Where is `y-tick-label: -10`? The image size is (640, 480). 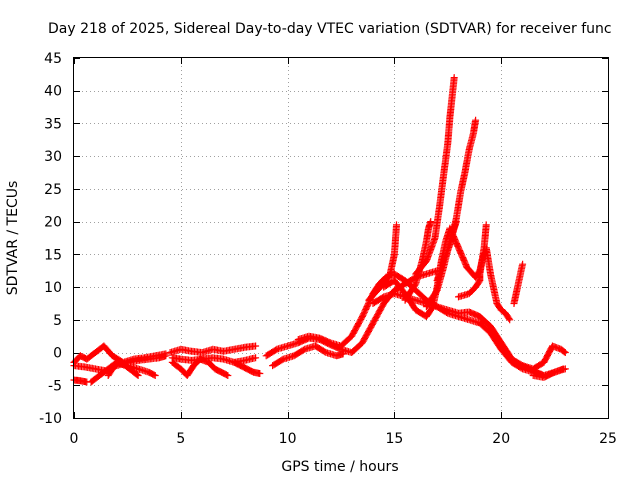
y-tick-label: -10 is located at coordinates (50, 419).